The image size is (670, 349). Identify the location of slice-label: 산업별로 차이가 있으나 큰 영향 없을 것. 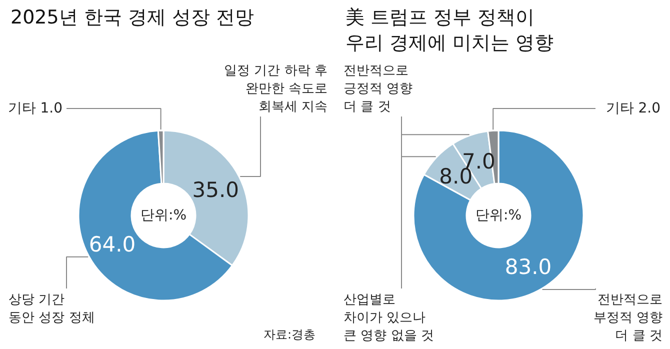
(389, 318).